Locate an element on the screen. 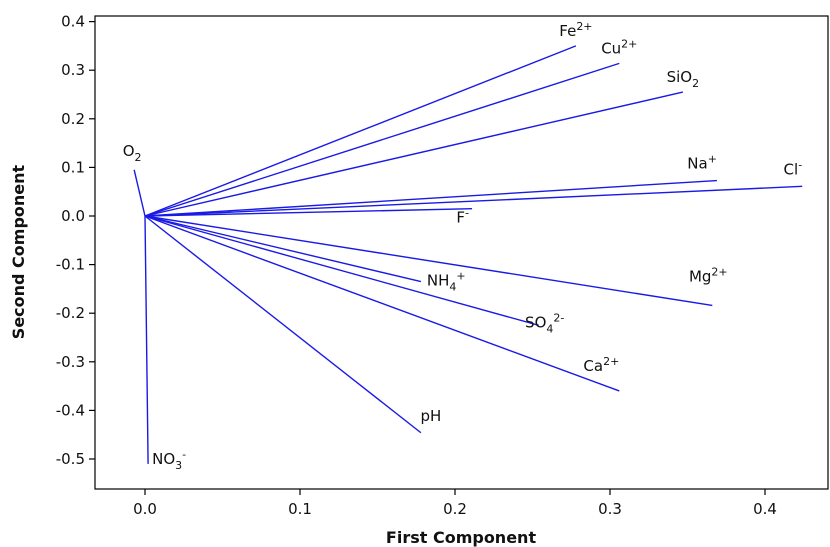  vector-no is located at coordinates (146, 339).